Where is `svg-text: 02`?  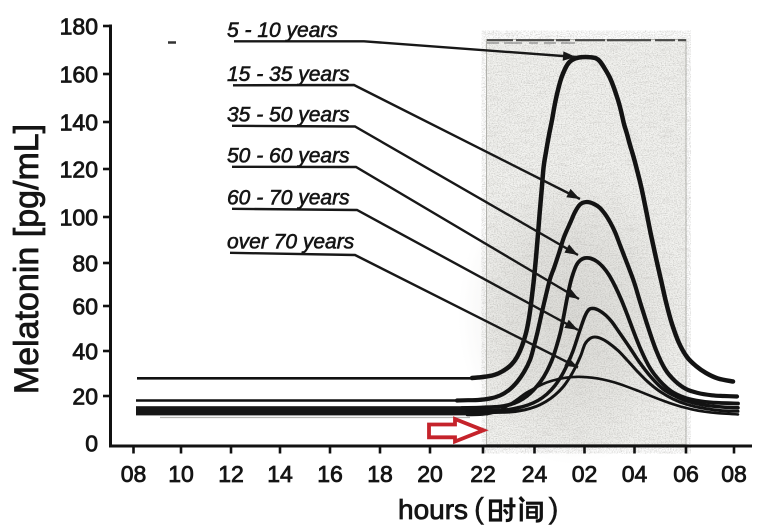 svg-text: 02 is located at coordinates (585, 474).